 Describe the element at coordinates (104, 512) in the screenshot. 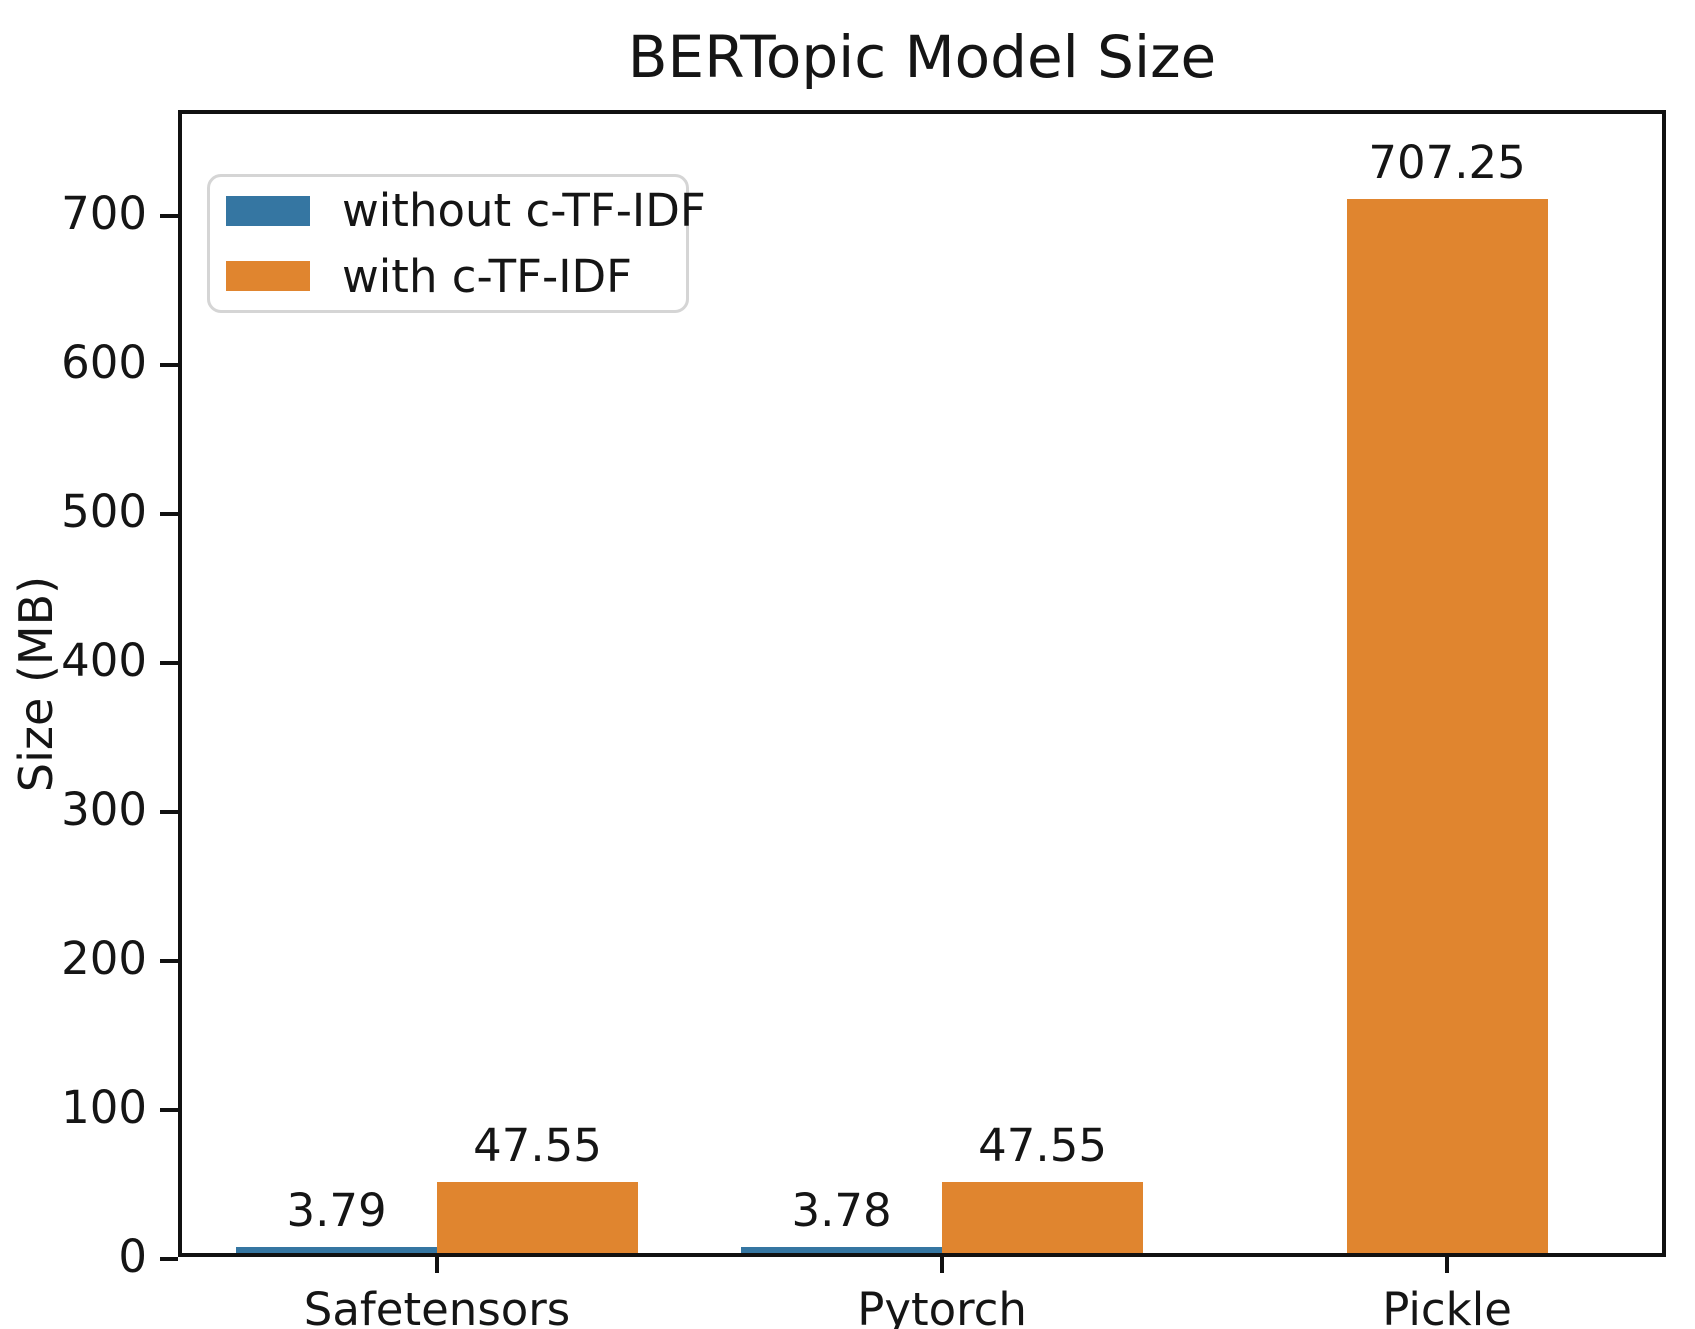

I see `y-tick-label-500: 500` at that location.